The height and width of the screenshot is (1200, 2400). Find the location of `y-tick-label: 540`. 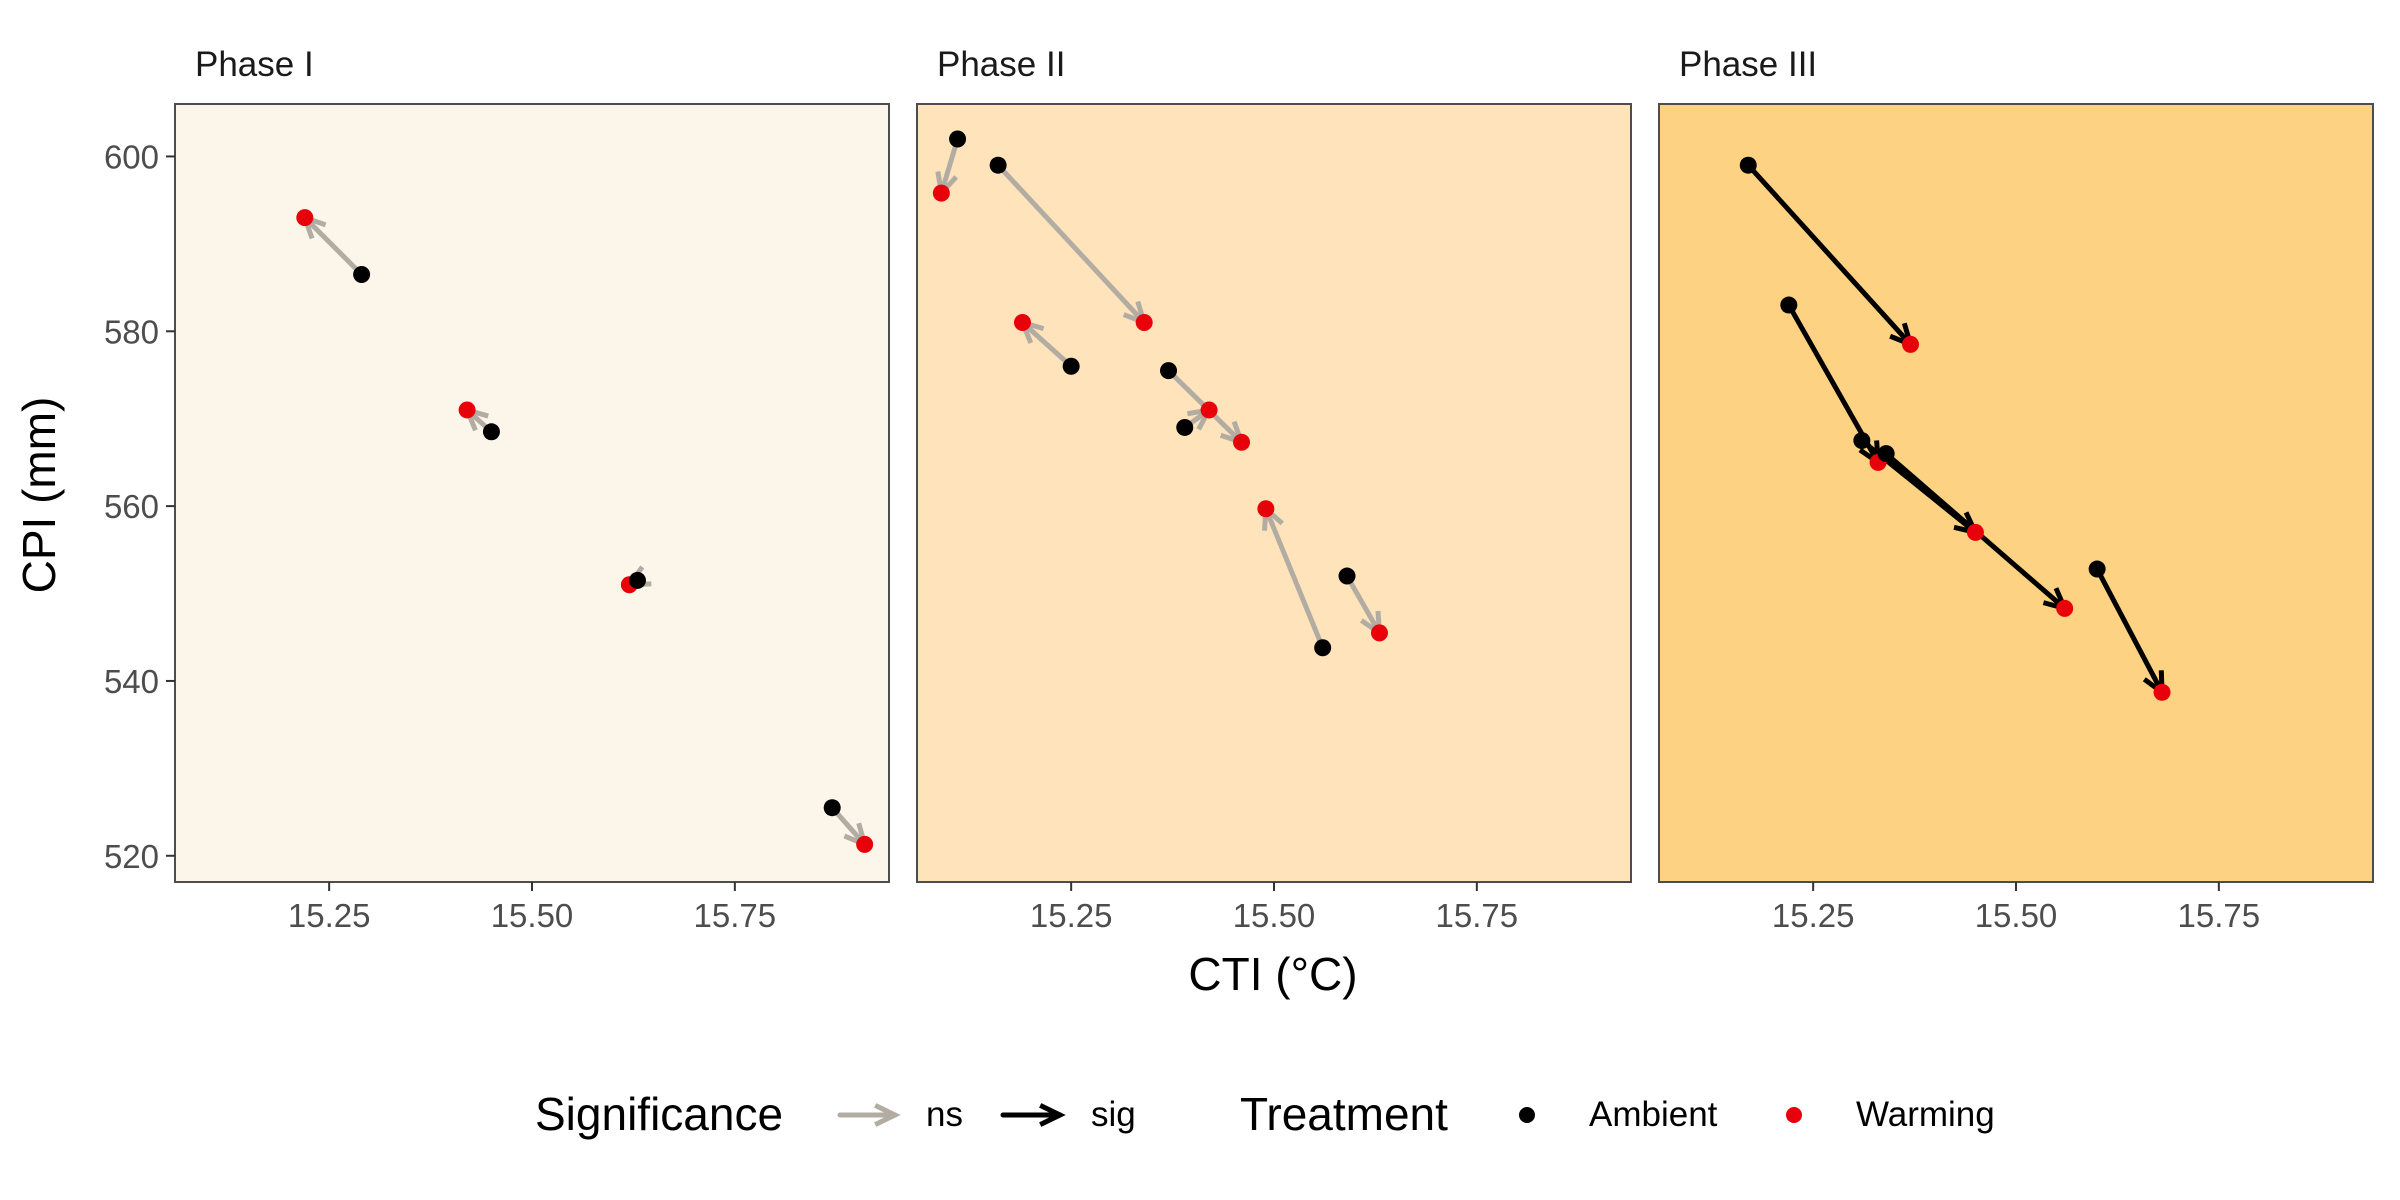

y-tick-label: 540 is located at coordinates (131, 681).